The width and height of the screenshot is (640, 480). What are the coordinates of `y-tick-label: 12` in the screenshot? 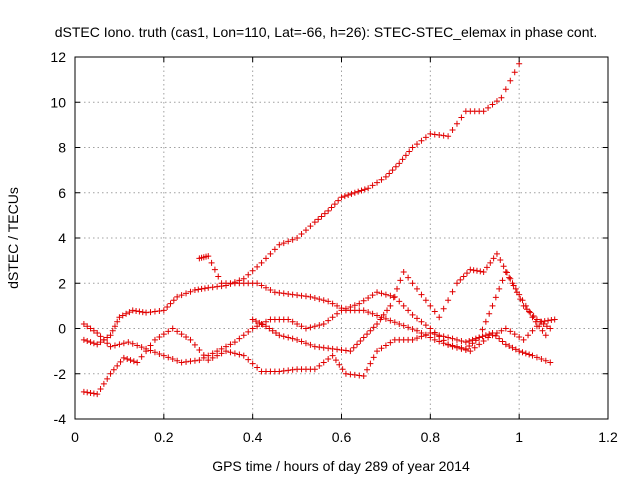 It's located at (58, 57).